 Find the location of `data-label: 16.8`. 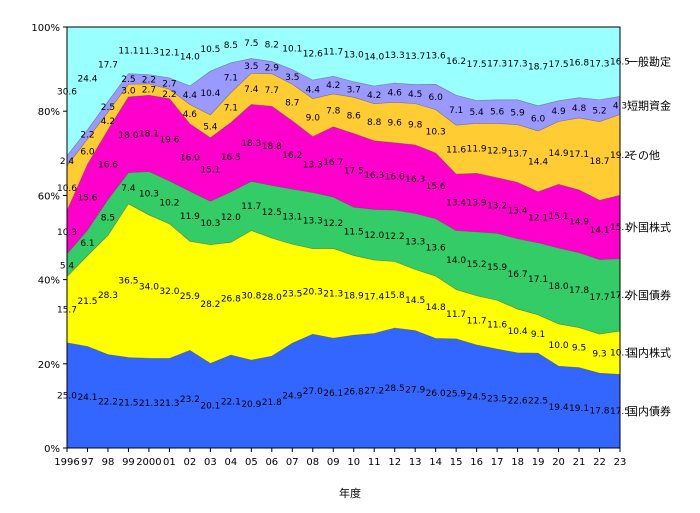

data-label: 16.8 is located at coordinates (579, 63).